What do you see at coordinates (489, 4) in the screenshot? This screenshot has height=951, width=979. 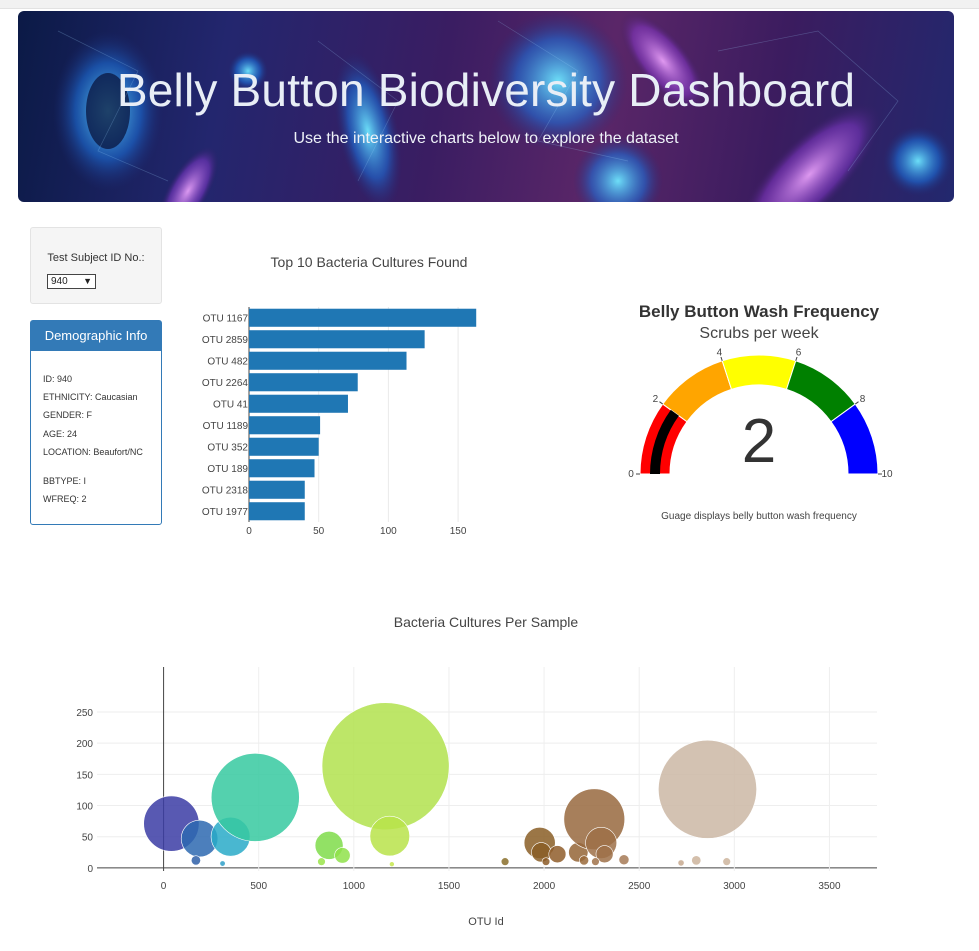 I see `browser-top-strip` at bounding box center [489, 4].